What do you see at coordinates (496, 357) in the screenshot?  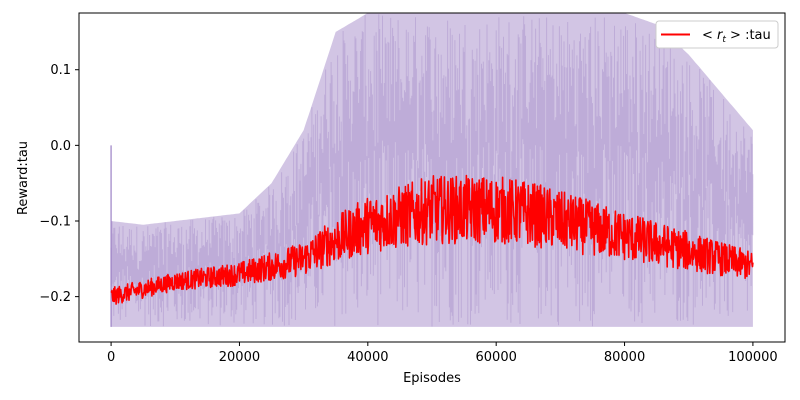 I see `x-tick-label: 60000` at bounding box center [496, 357].